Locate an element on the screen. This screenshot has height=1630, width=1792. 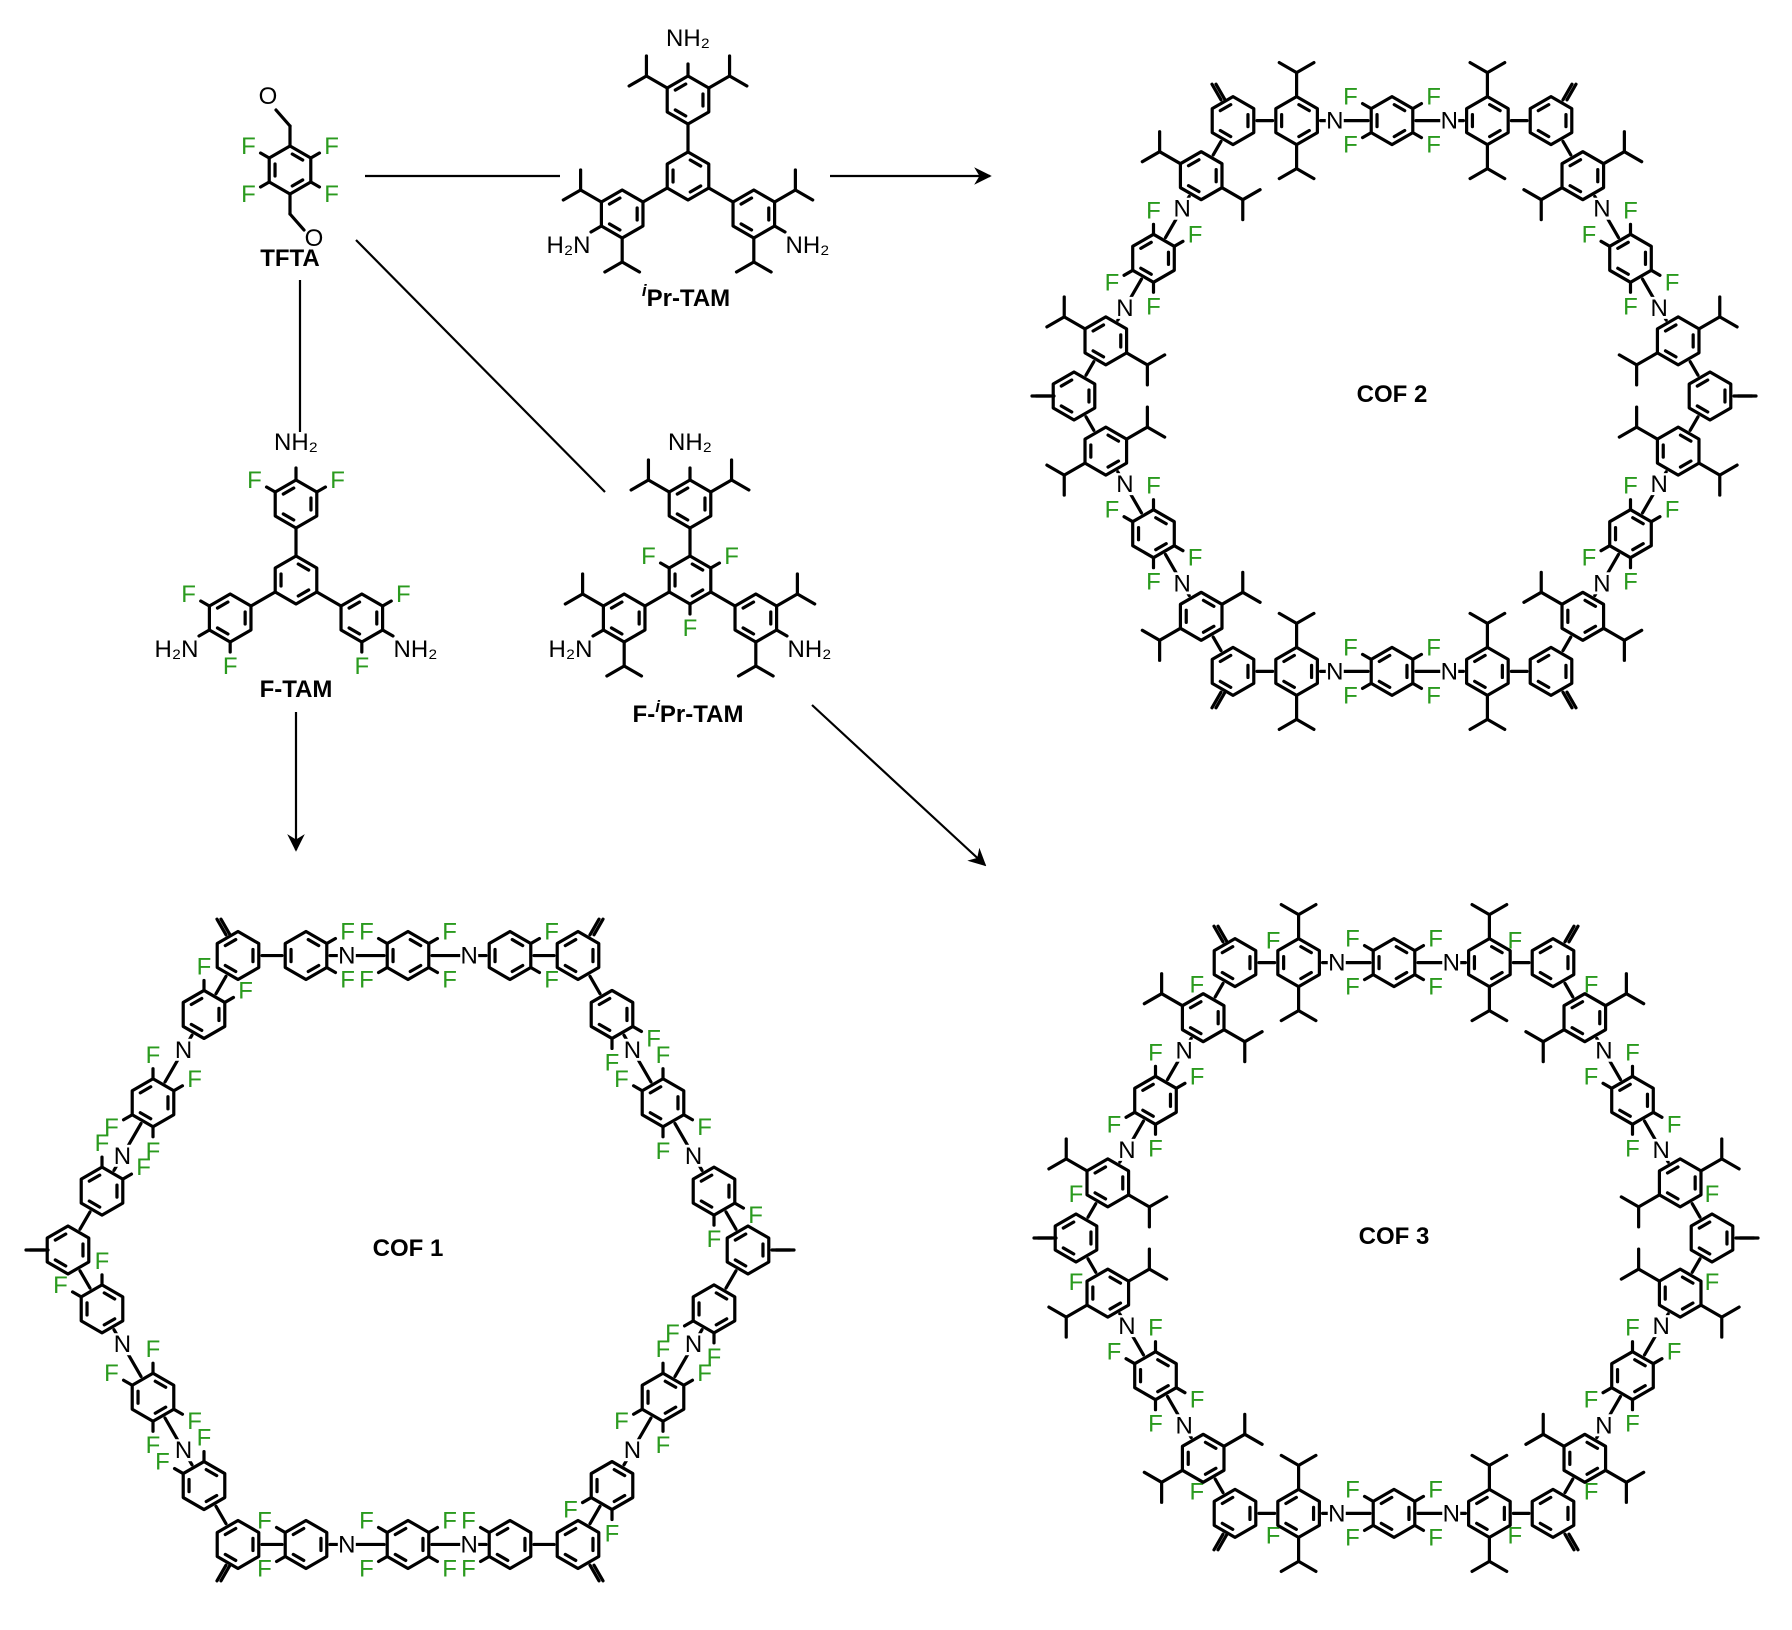
ipr-tam-label-rest: Pr-TAM is located at coordinates (689, 298).